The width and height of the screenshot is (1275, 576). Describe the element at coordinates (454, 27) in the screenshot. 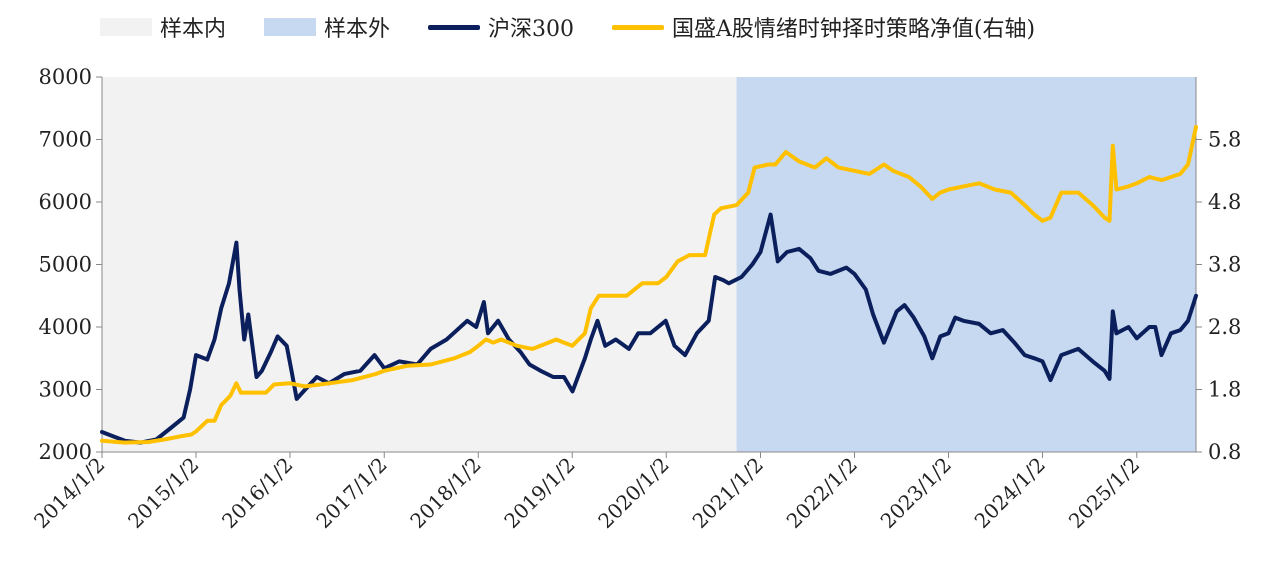

I see `csi300-swatch` at that location.